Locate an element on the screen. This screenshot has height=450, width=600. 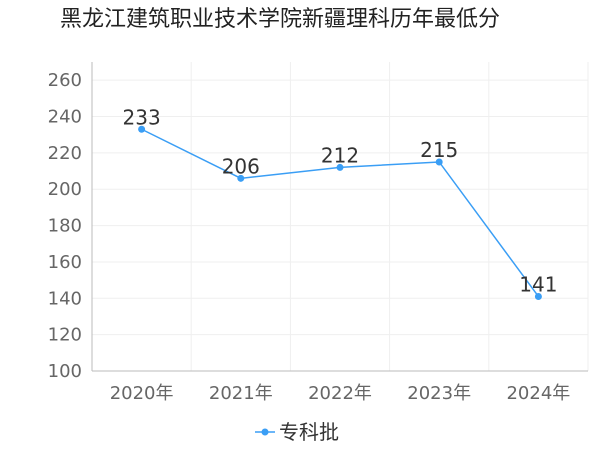
y-tick-labels: 100 120 140 160 180 200 220 240 260 is located at coordinates (65, 226).